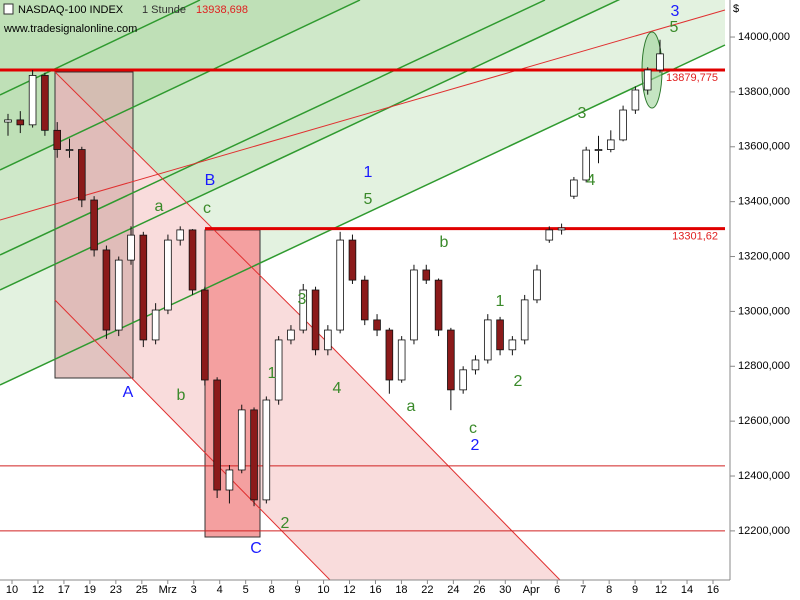  Describe the element at coordinates (764, 256) in the screenshot. I see `y-tick-label: 13200,000` at that location.